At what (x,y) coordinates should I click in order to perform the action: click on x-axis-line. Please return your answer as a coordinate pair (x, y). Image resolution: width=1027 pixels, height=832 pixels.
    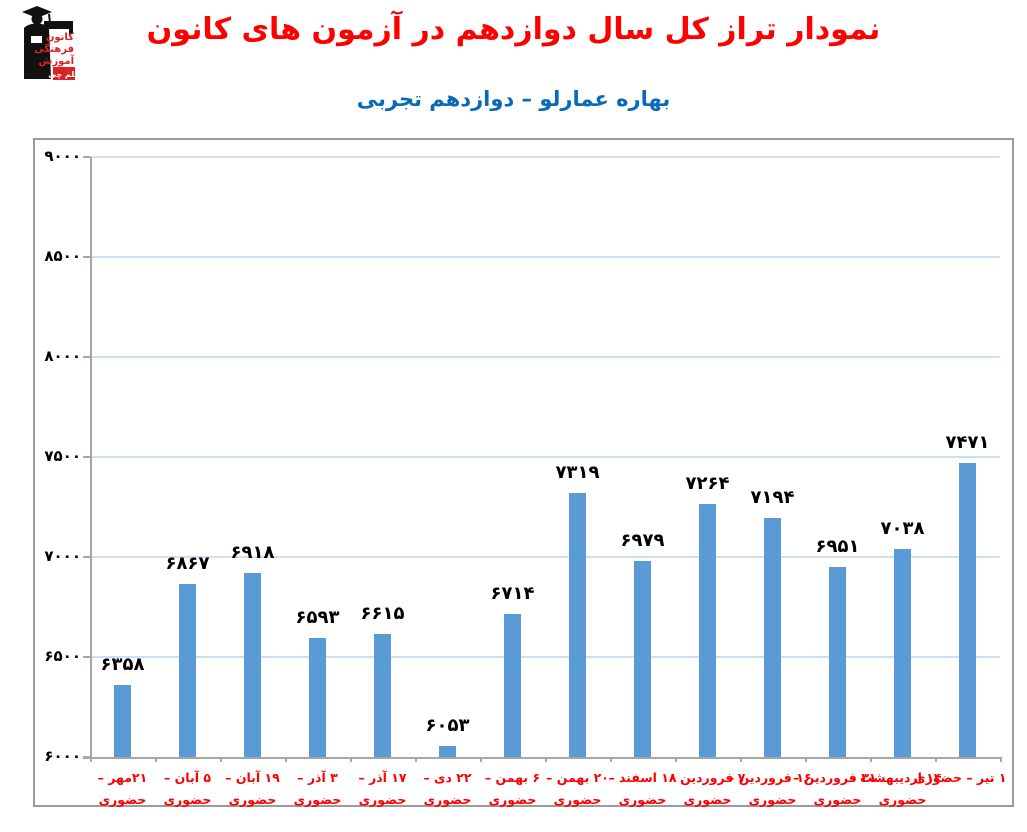
    Looking at the image, I should click on (541, 758).